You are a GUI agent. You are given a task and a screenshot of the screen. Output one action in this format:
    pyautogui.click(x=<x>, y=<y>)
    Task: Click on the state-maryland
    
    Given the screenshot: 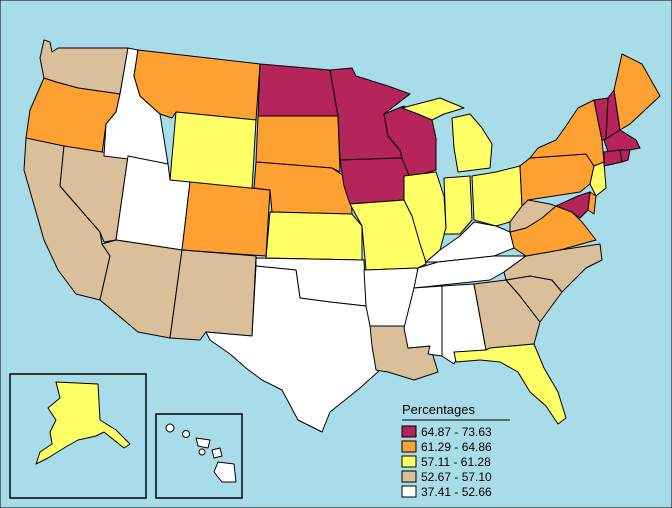 What is the action you would take?
    pyautogui.click(x=573, y=205)
    